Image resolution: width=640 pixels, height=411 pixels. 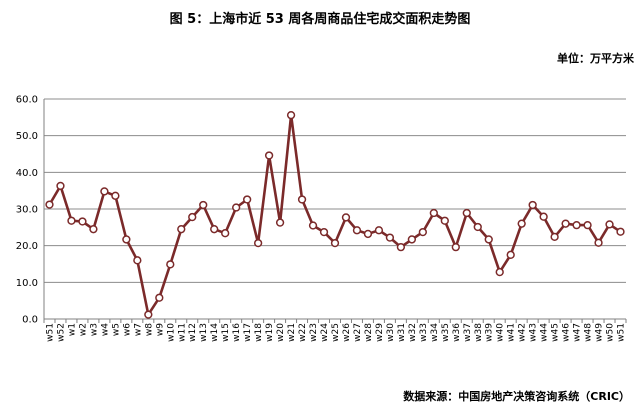 What do you see at coordinates (512, 332) in the screenshot?
I see `x-tick-label: w41` at bounding box center [512, 332].